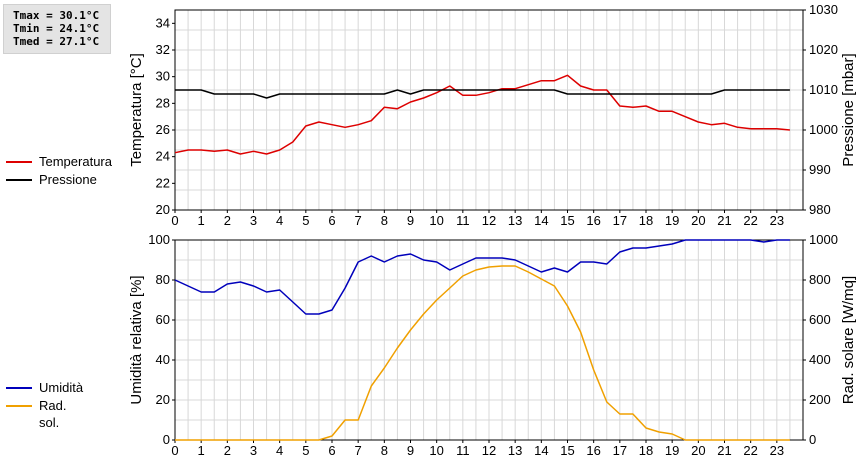  I want to click on legend-swatch-pressione, so click(19, 180).